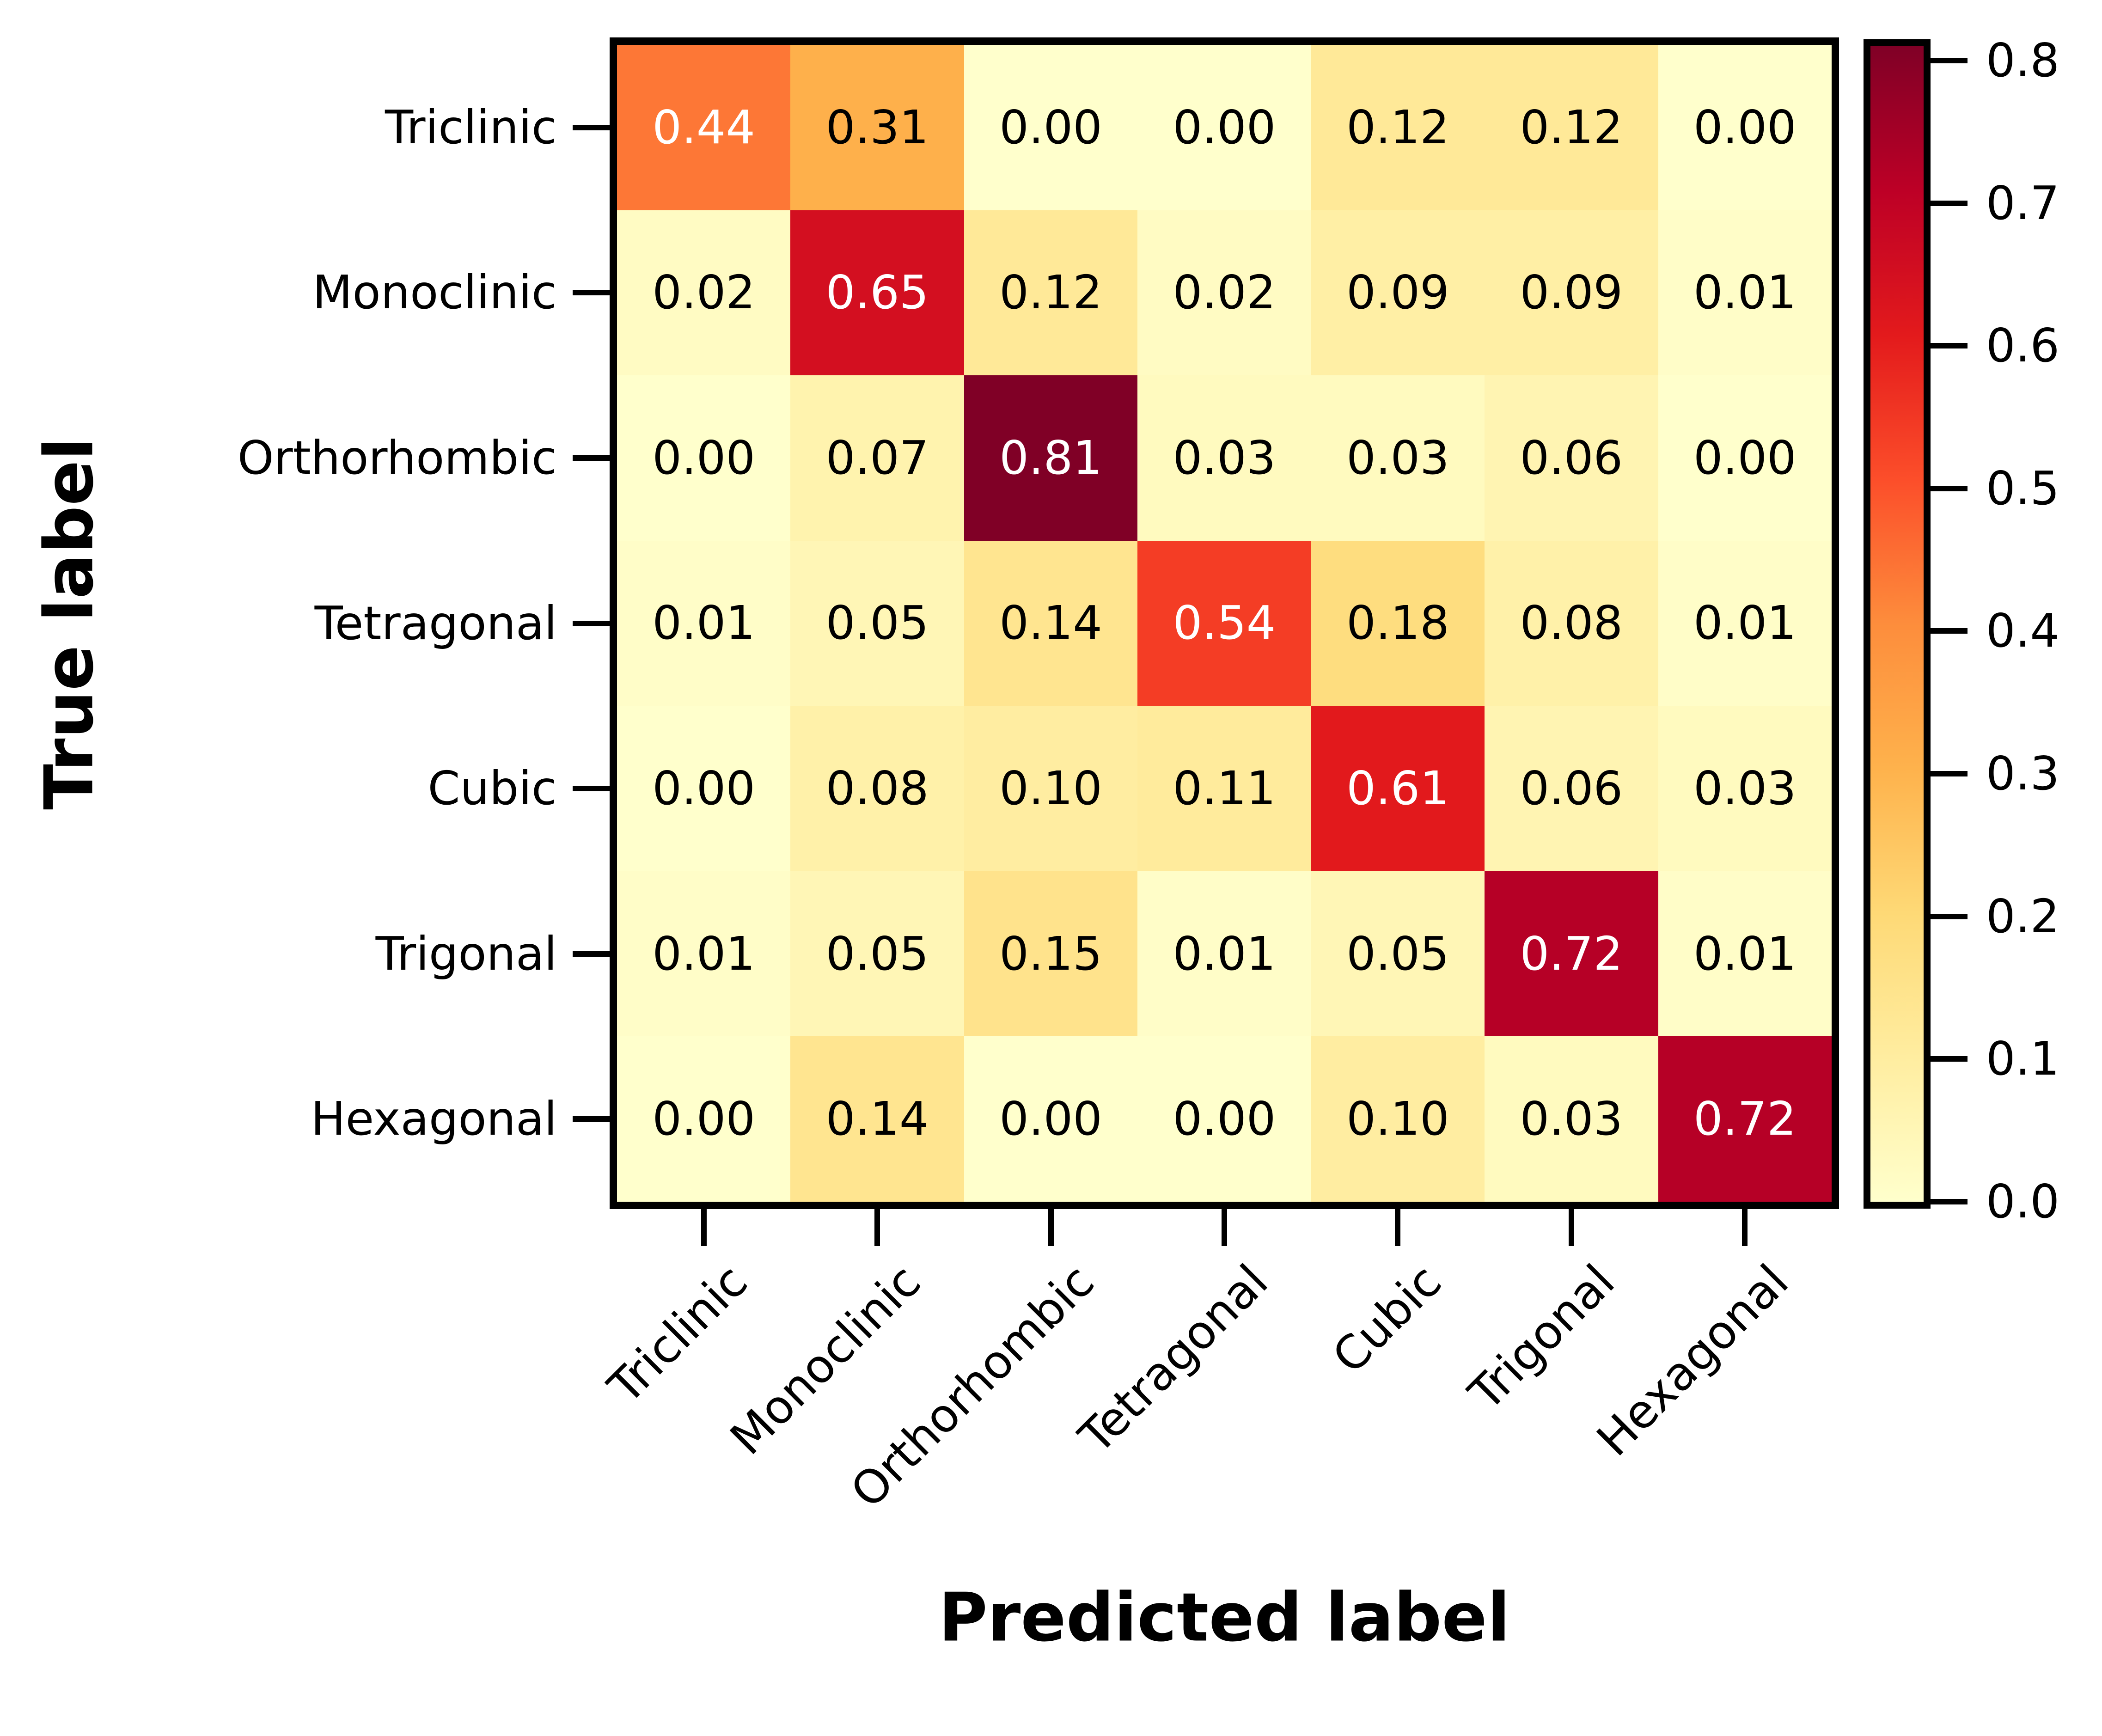  I want to click on matrix-cell-r1c3: 0.02, so click(1224, 293).